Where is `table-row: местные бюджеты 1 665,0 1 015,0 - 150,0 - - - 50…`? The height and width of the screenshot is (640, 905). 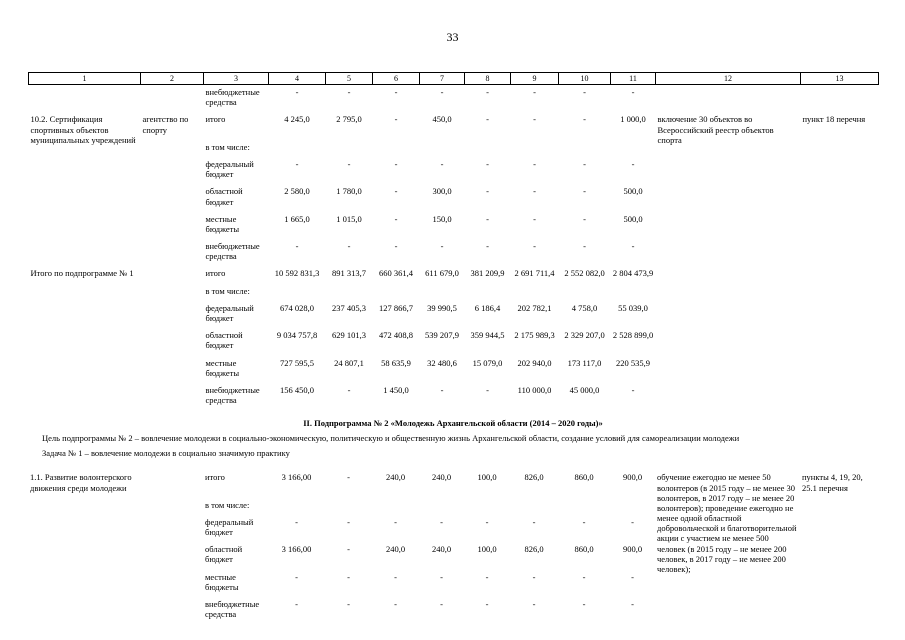
table-row: местные бюджеты 1 665,0 1 015,0 - 150,0 - - - 50… is located at coordinates (454, 225).